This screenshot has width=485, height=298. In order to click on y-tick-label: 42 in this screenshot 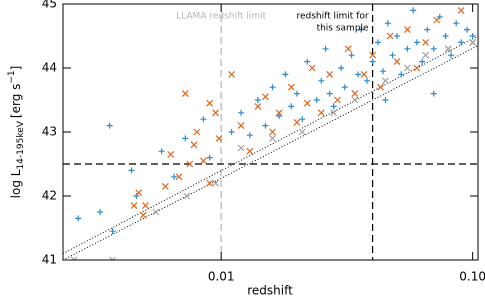, I will do `click(49, 196)`.